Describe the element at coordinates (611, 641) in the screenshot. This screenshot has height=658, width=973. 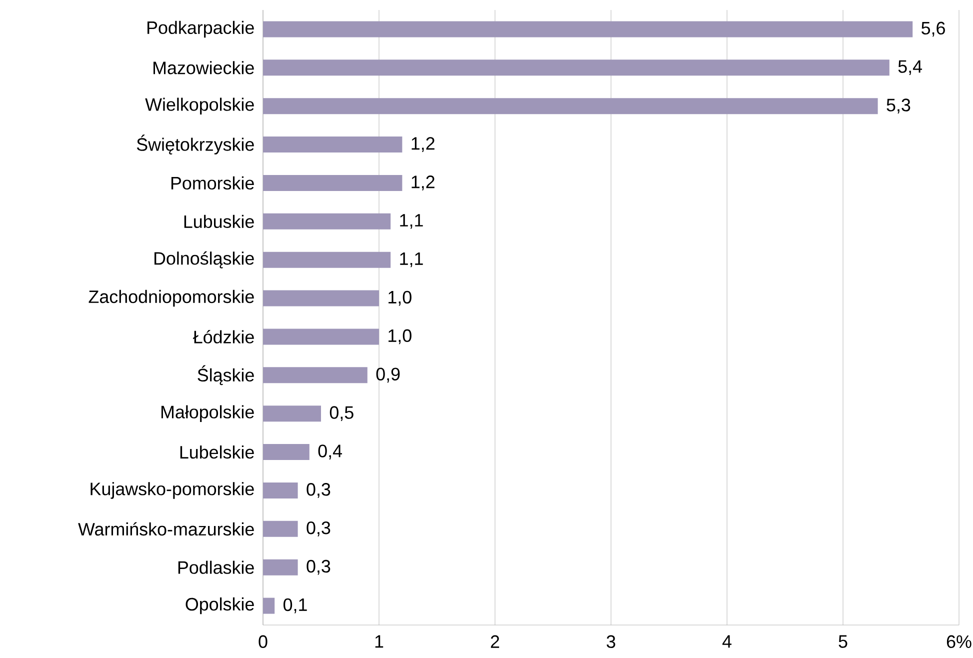
I see `x-tick-label: 3` at that location.